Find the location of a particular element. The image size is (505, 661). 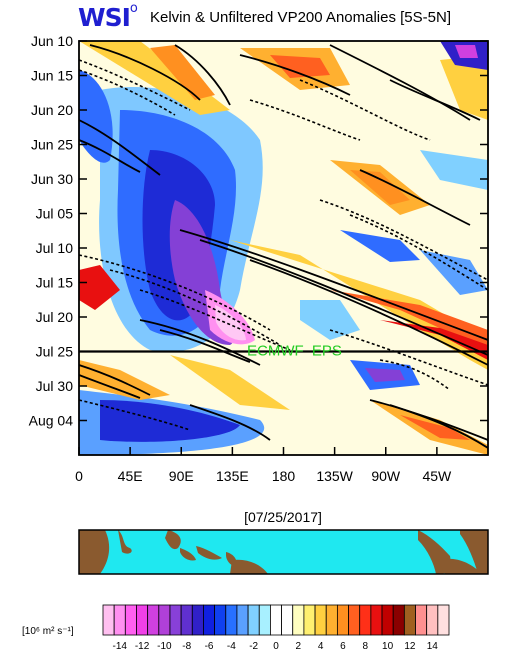

y-tick-label: Jun 20 is located at coordinates (52, 110).